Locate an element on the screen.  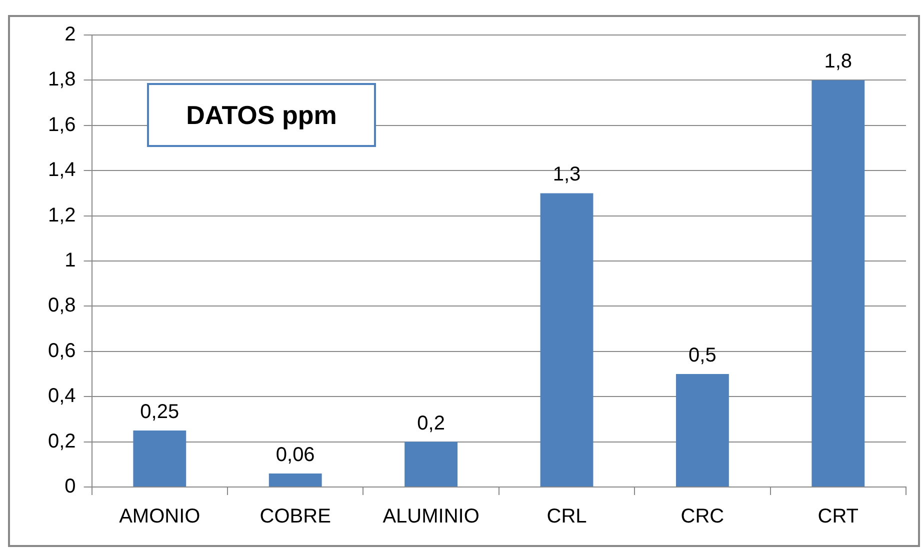
x-tick-label: COBRE is located at coordinates (295, 517).